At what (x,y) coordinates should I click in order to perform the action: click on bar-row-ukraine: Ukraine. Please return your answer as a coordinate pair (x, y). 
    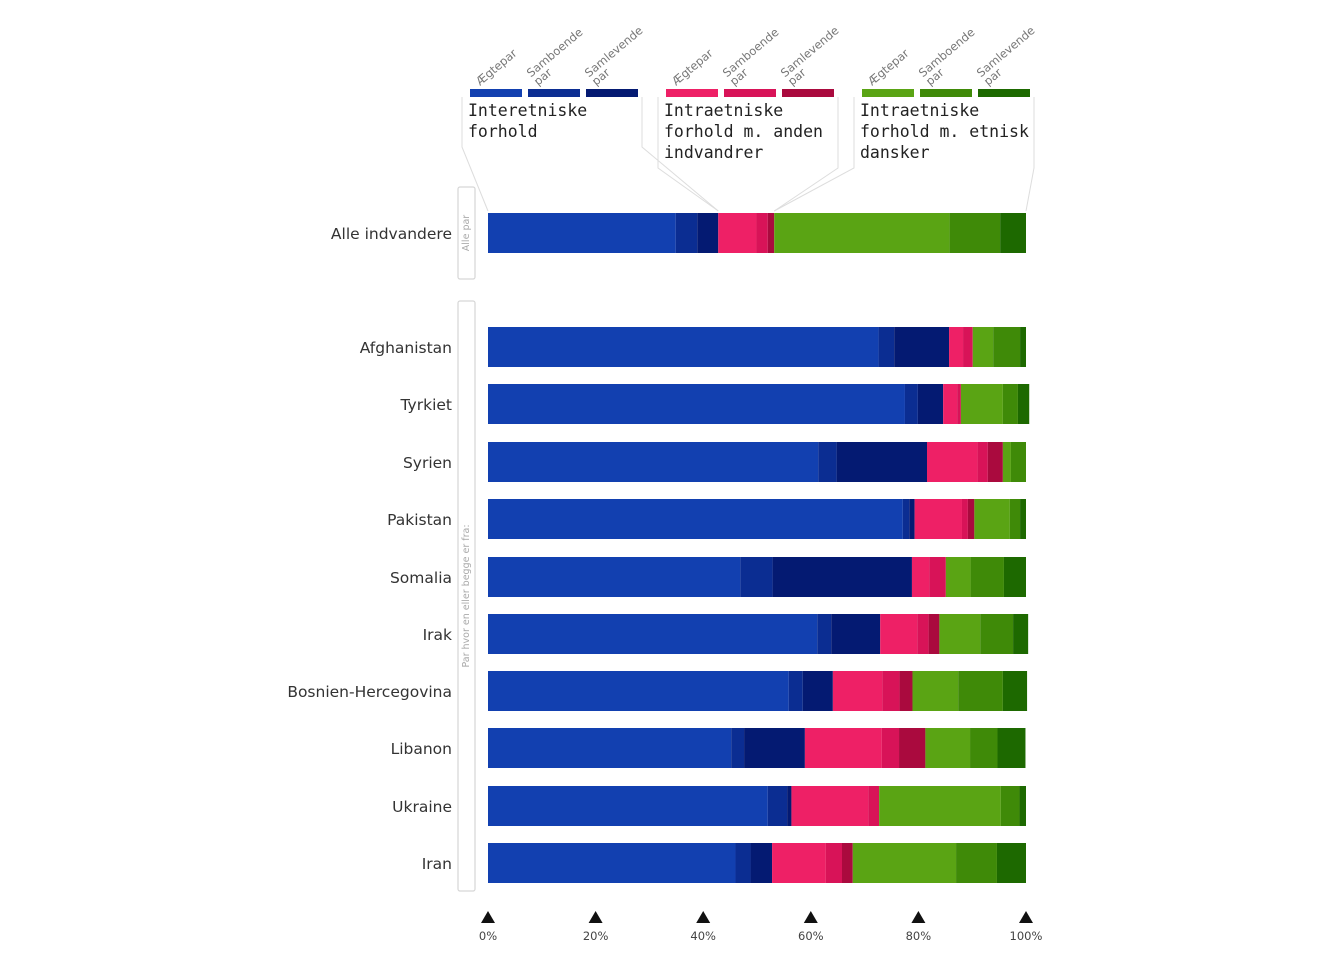
    Looking at the image, I should click on (709, 806).